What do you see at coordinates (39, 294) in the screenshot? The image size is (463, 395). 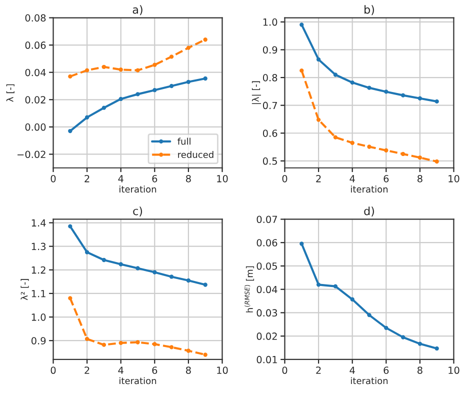 I see `y-tick-label: 1.1` at bounding box center [39, 294].